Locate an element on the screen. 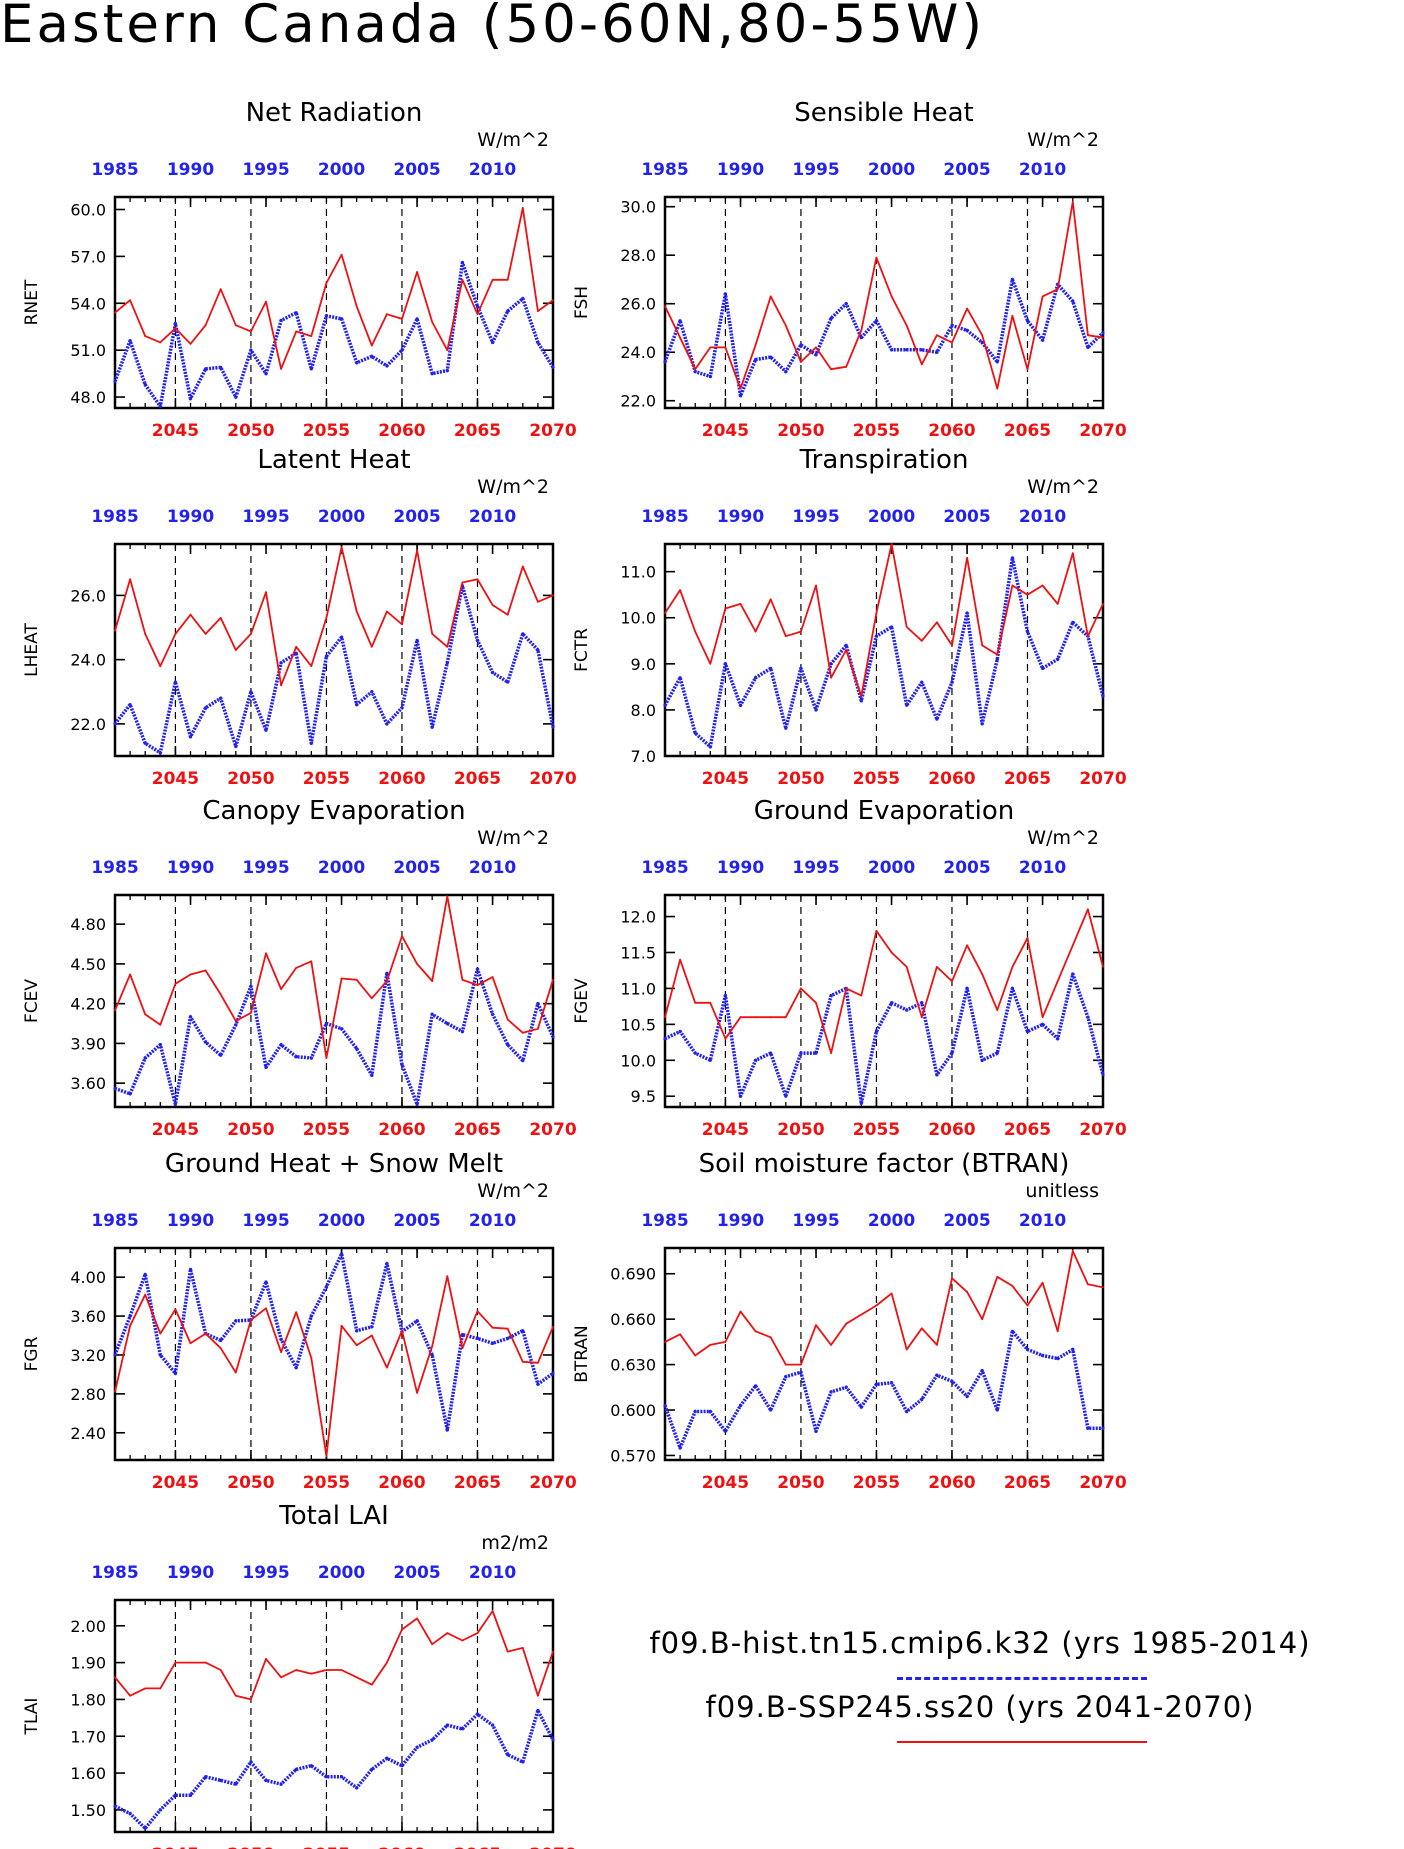 The image size is (1404, 1849). y-tick-label: 1.60 is located at coordinates (88, 1773).